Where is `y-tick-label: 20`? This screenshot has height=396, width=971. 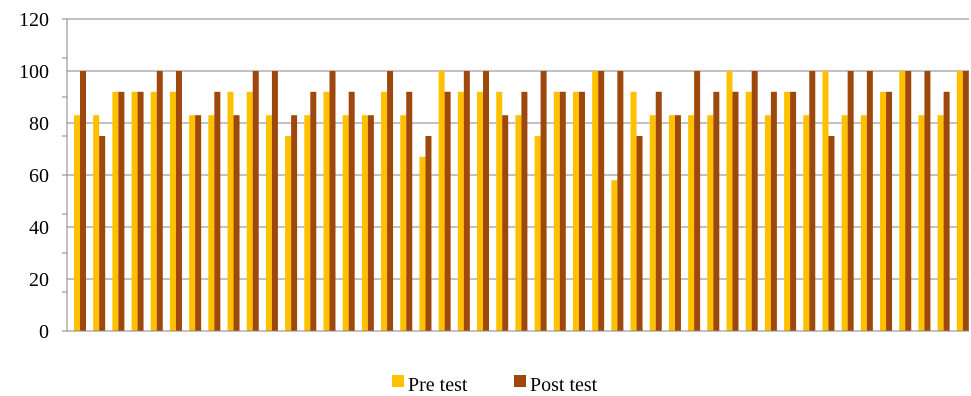 y-tick-label: 20 is located at coordinates (39, 280).